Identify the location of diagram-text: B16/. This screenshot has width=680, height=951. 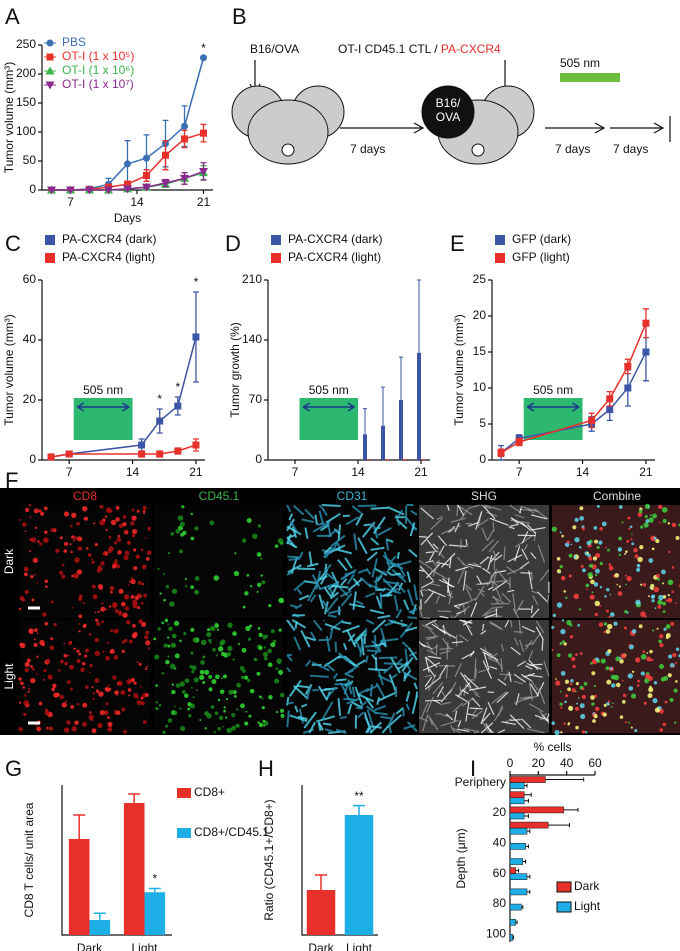
(448, 103).